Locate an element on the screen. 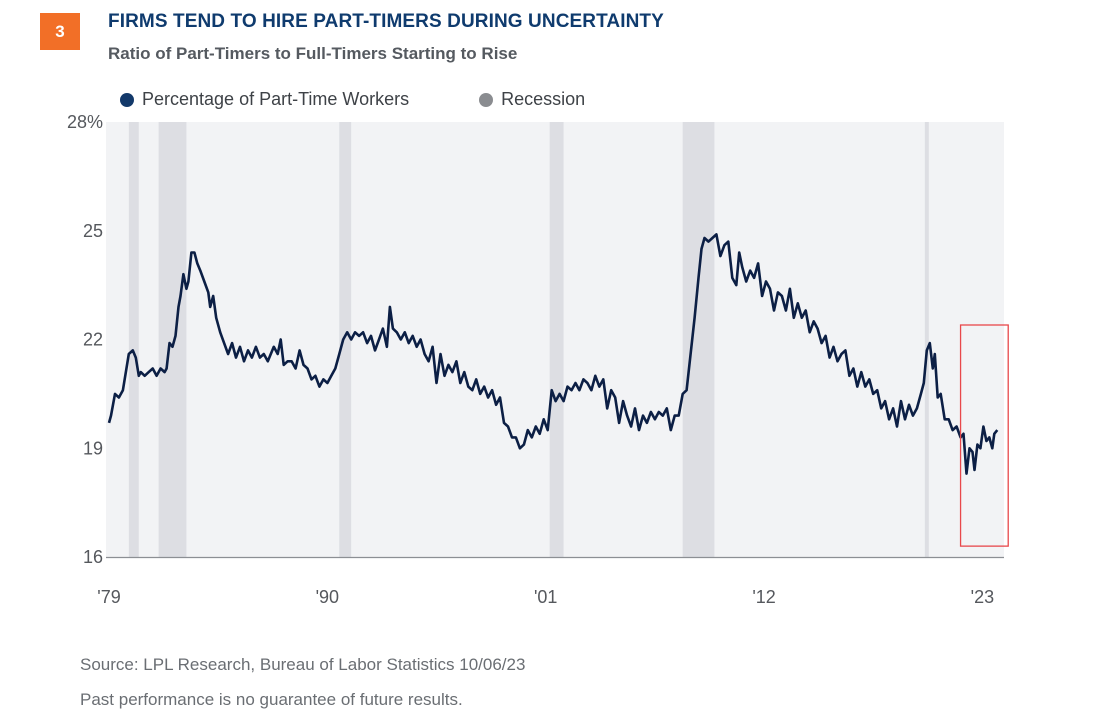 This screenshot has height=728, width=1118. y-tick-label: 28% is located at coordinates (85, 122).